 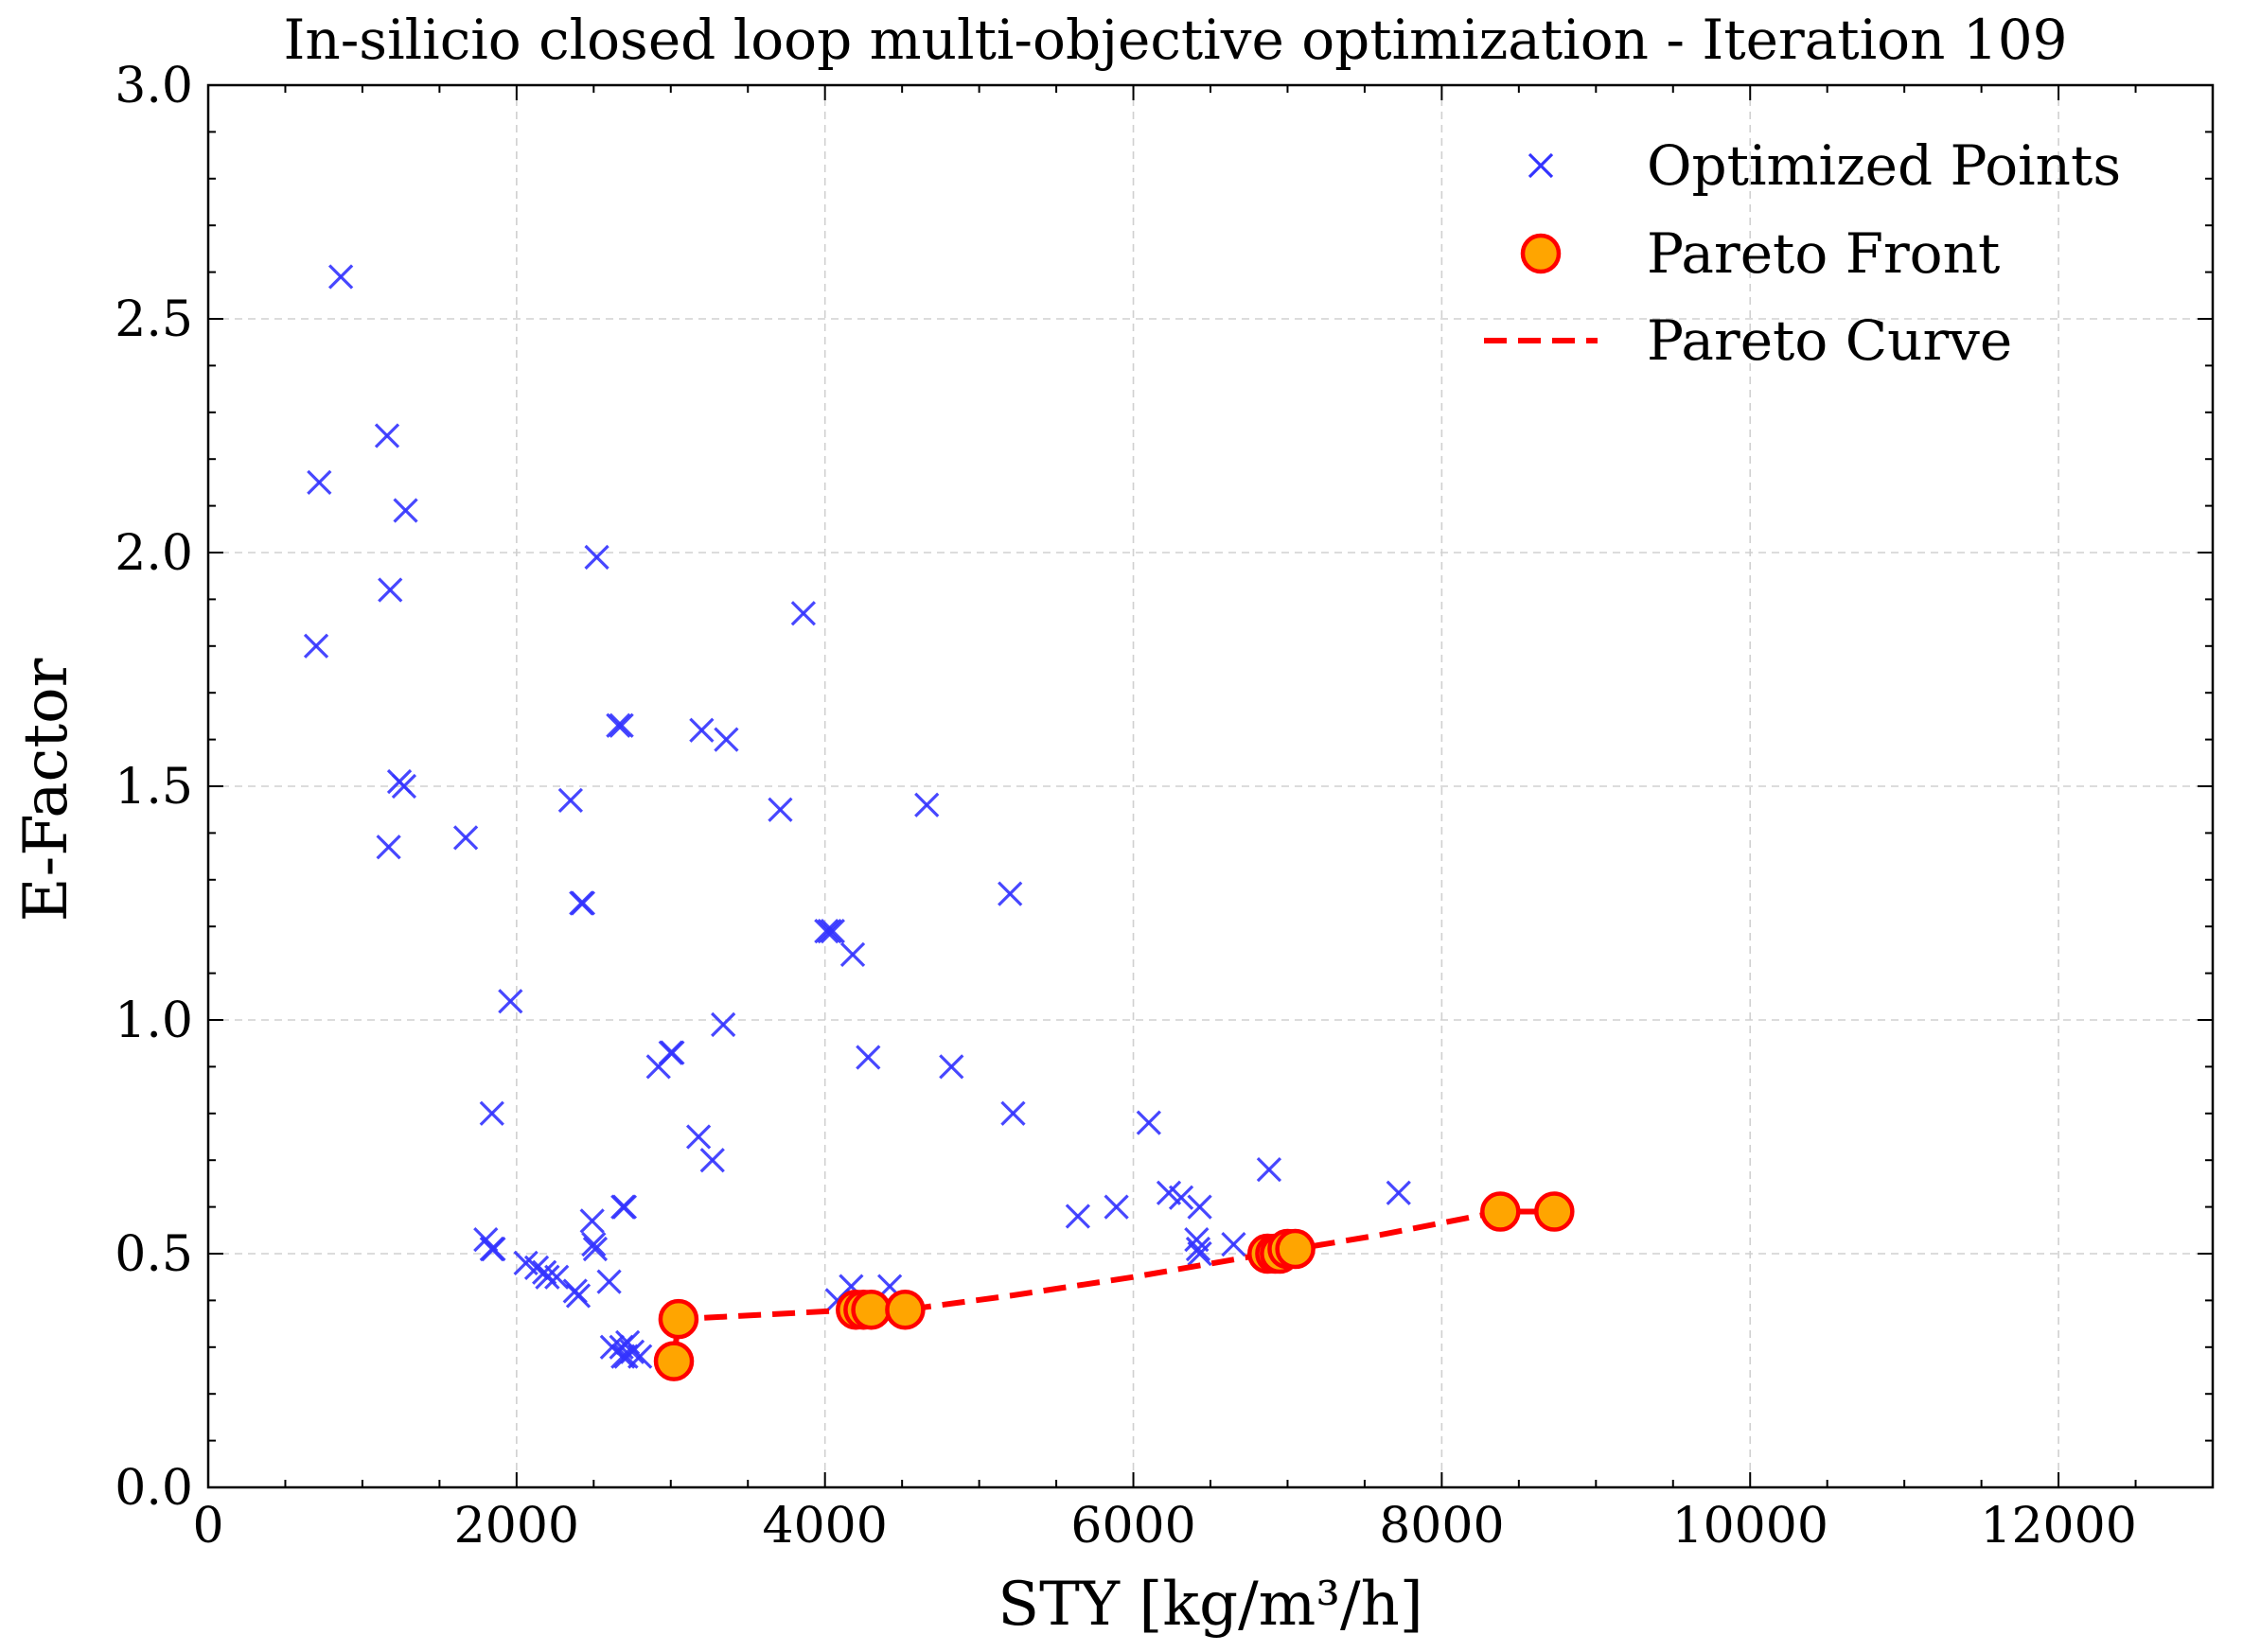 I want to click on x-axis-label: STY [kg/m³/h], so click(x=1210, y=1605).